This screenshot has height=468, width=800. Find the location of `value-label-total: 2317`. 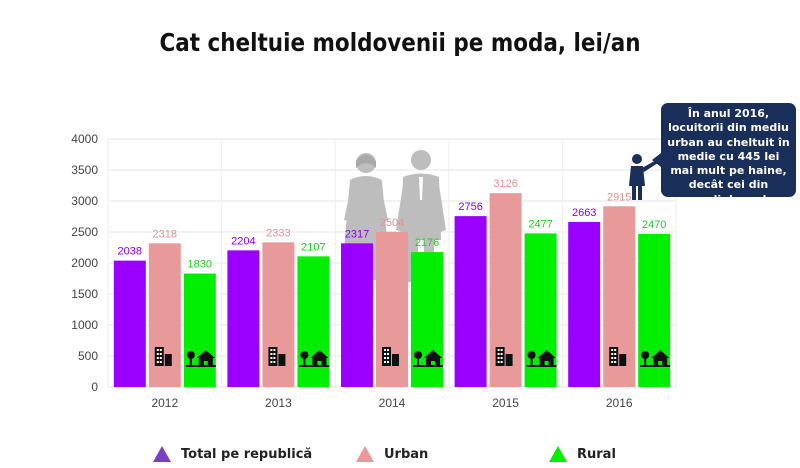

value-label-total: 2317 is located at coordinates (357, 234).